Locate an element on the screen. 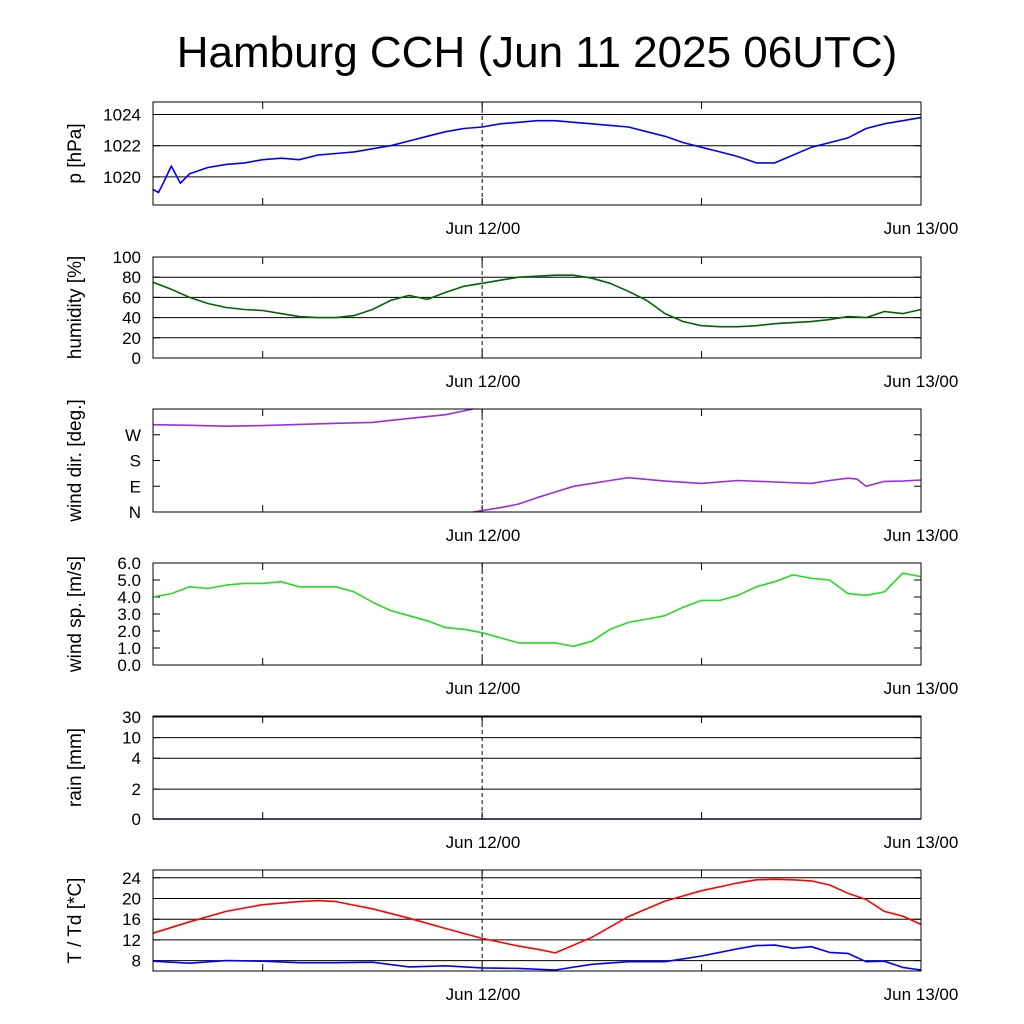 The image size is (1024, 1024). y-tick-label: 4.0 is located at coordinates (129, 597).